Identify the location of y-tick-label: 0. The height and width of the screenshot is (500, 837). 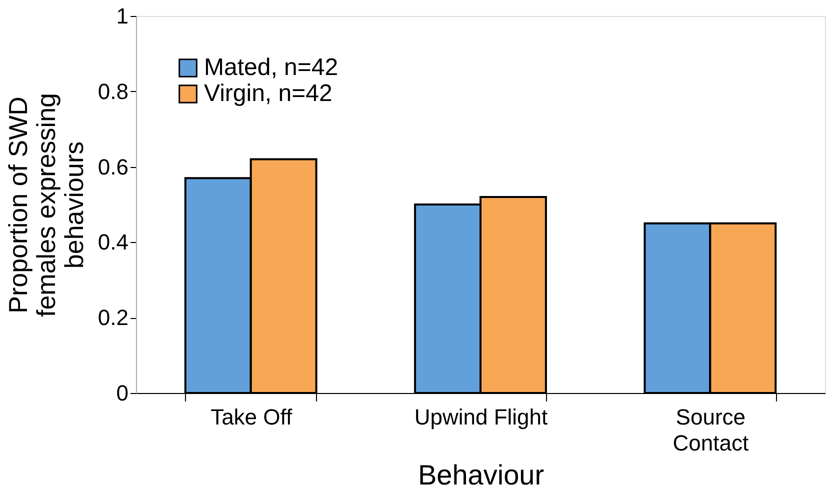
(122, 393).